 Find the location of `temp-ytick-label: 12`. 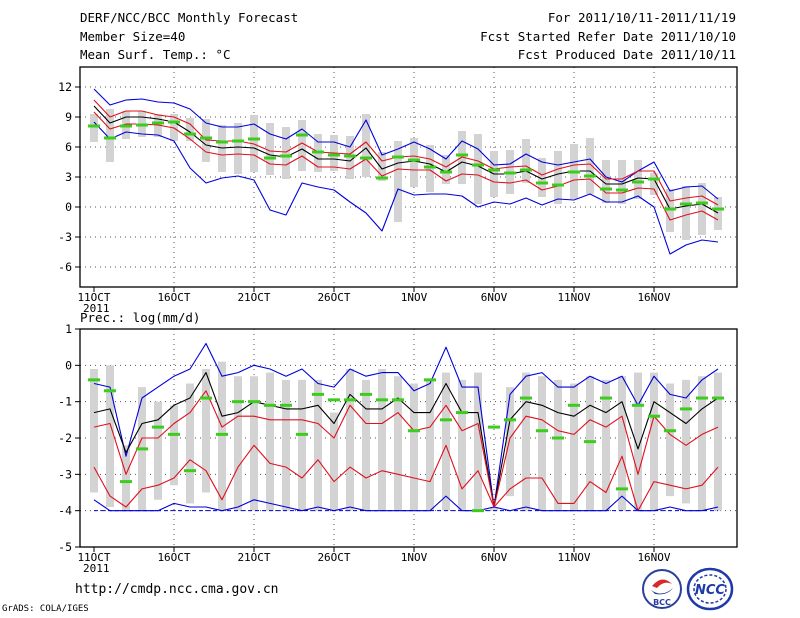

temp-ytick-label: 12 is located at coordinates (65, 87).